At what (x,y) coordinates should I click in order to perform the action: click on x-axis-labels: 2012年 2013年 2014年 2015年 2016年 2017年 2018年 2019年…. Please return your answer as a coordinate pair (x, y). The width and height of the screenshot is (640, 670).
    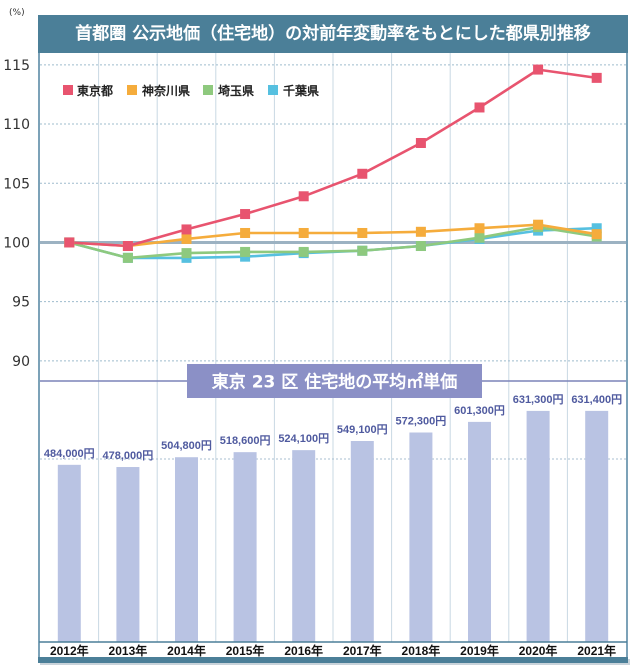
    Looking at the image, I should click on (333, 650).